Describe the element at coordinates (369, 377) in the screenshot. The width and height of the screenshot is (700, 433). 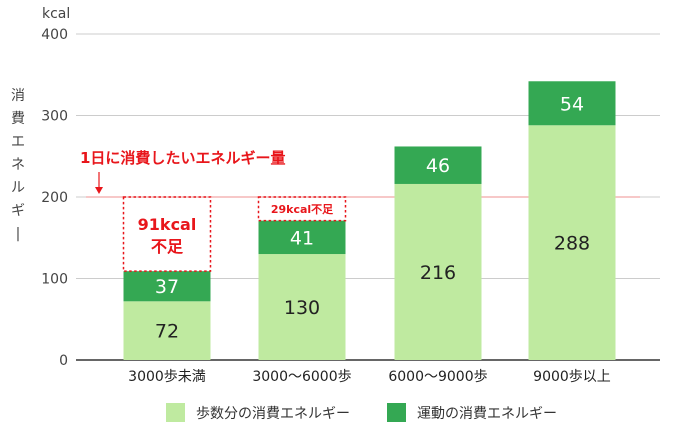
I see `category-labels: 3000歩未満 3000〜6000歩 6000〜9000歩 9000歩以上` at that location.